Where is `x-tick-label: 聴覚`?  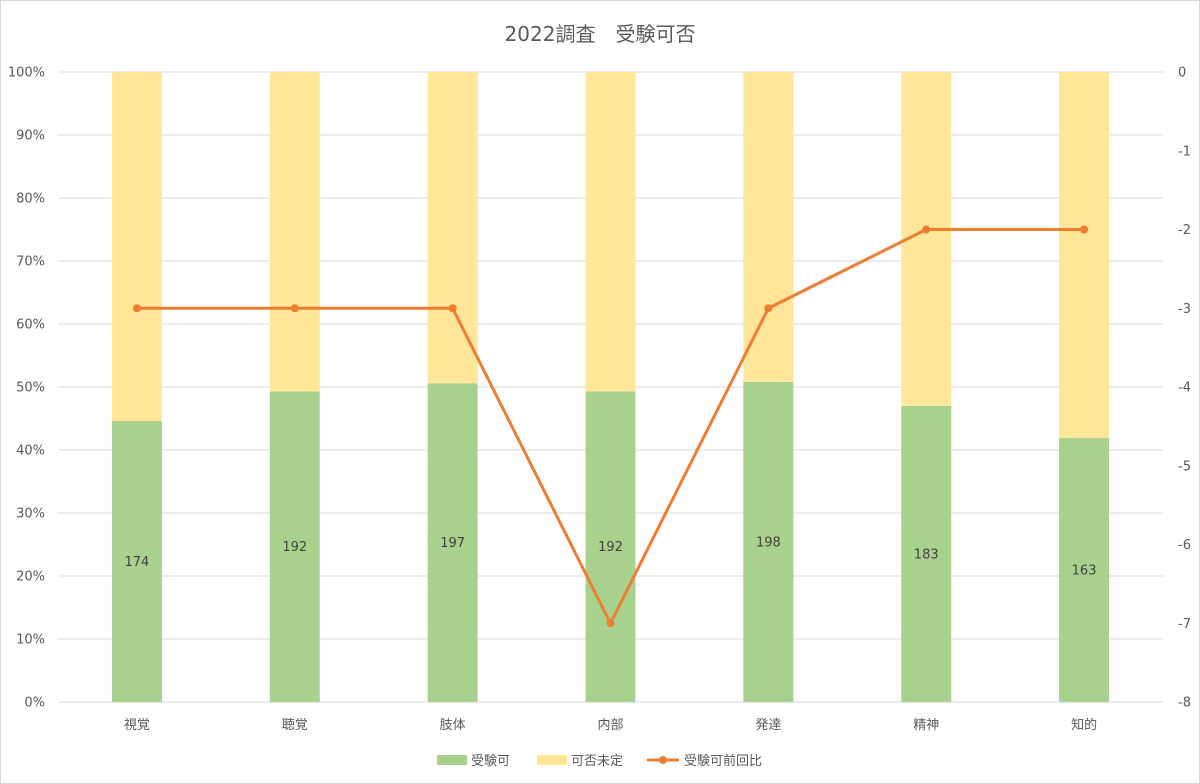 x-tick-label: 聴覚 is located at coordinates (295, 725).